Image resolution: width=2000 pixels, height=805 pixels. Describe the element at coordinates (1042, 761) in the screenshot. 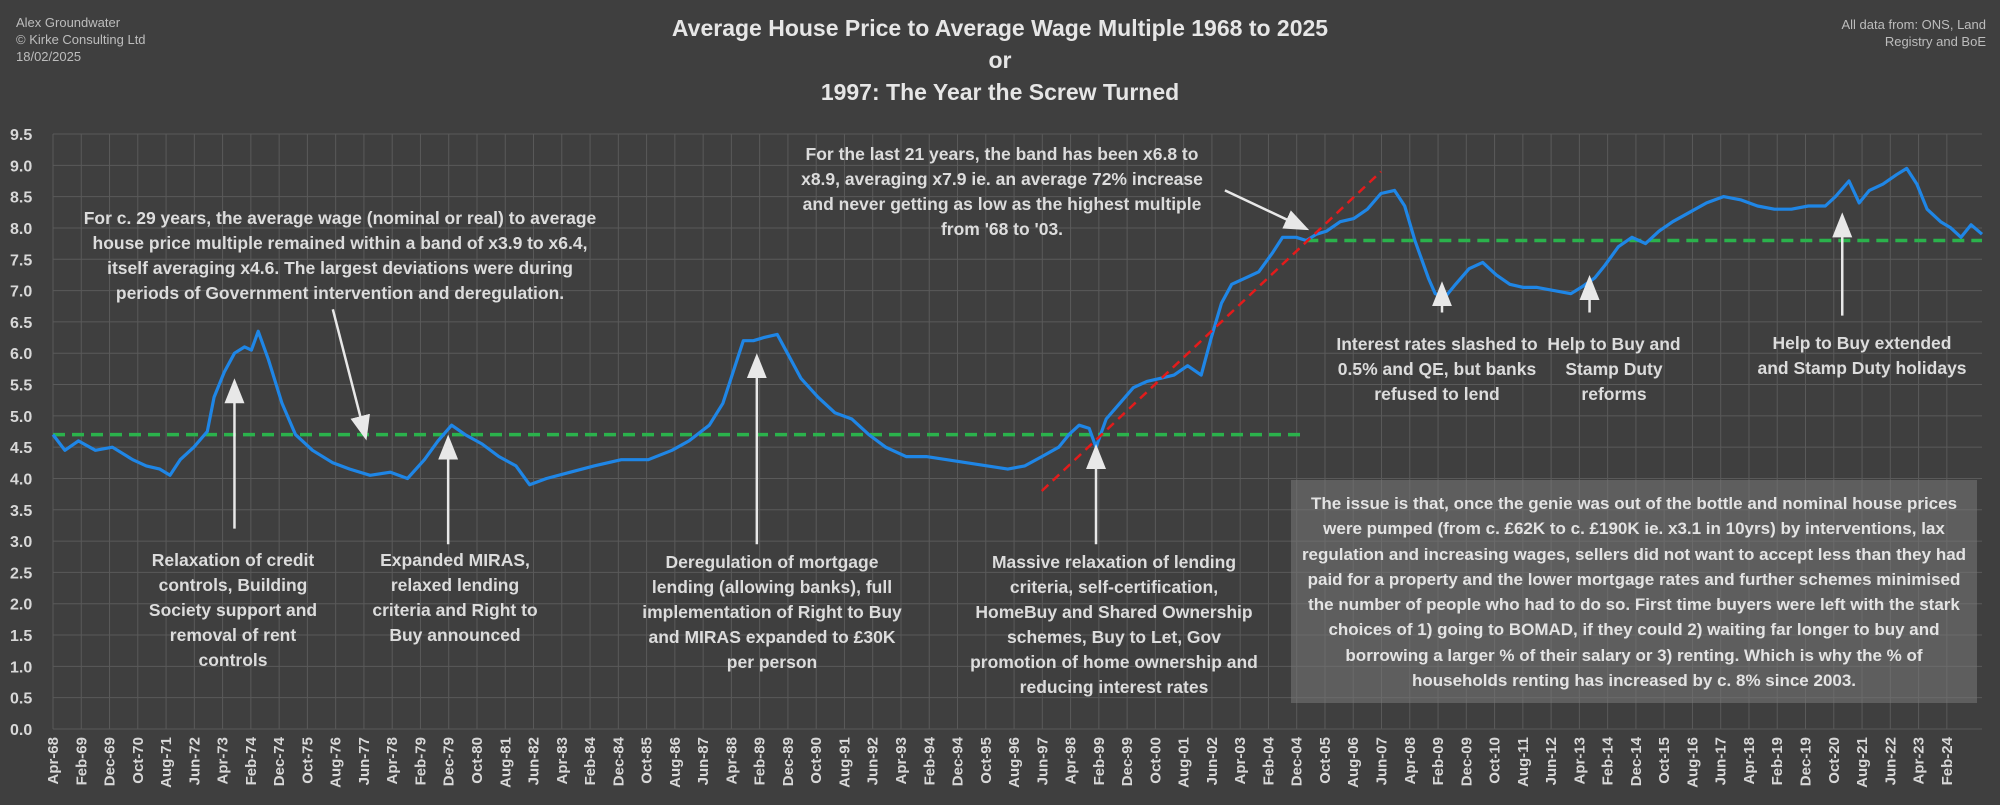

I see `x-tick-label: Jun-97` at that location.